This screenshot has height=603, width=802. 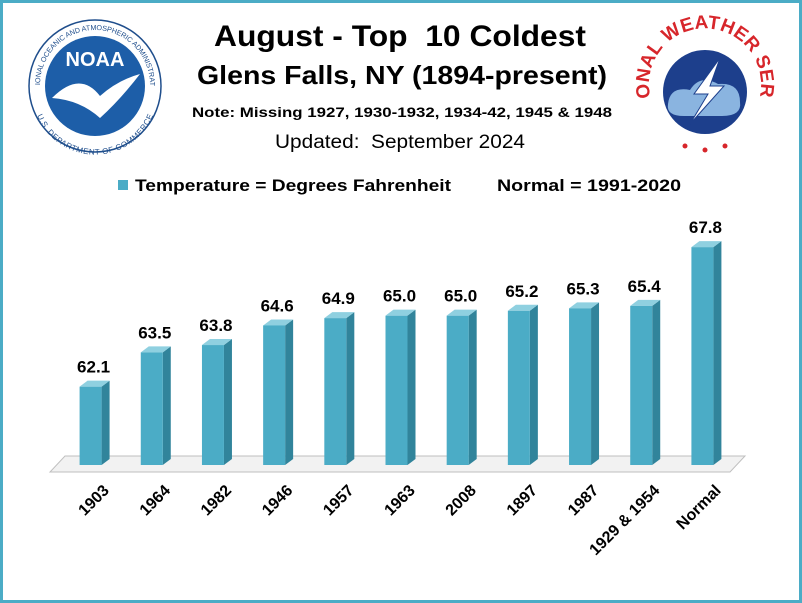 I want to click on chart-subtitle: Glens Falls, NY (1894-present), so click(x=402, y=75).